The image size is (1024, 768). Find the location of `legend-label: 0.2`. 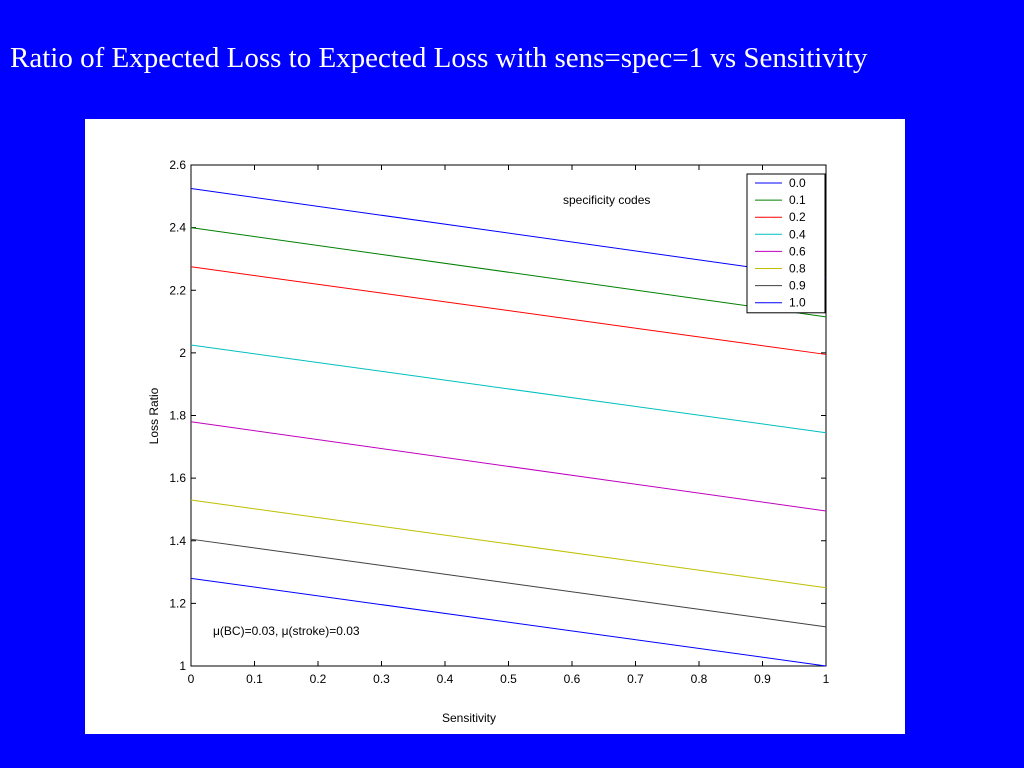

legend-label: 0.2 is located at coordinates (797, 217).